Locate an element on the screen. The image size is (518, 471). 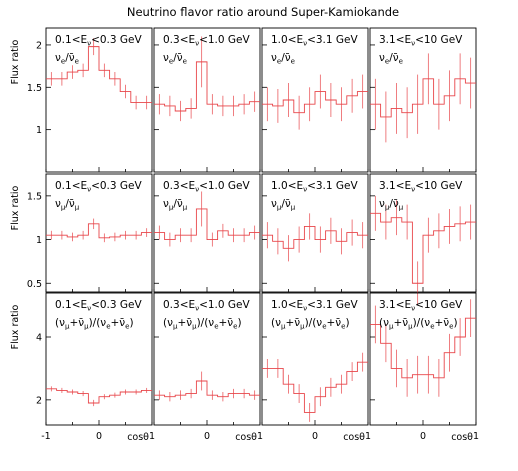
y-tick-label-row-2: 1.5 is located at coordinates (34, 196).